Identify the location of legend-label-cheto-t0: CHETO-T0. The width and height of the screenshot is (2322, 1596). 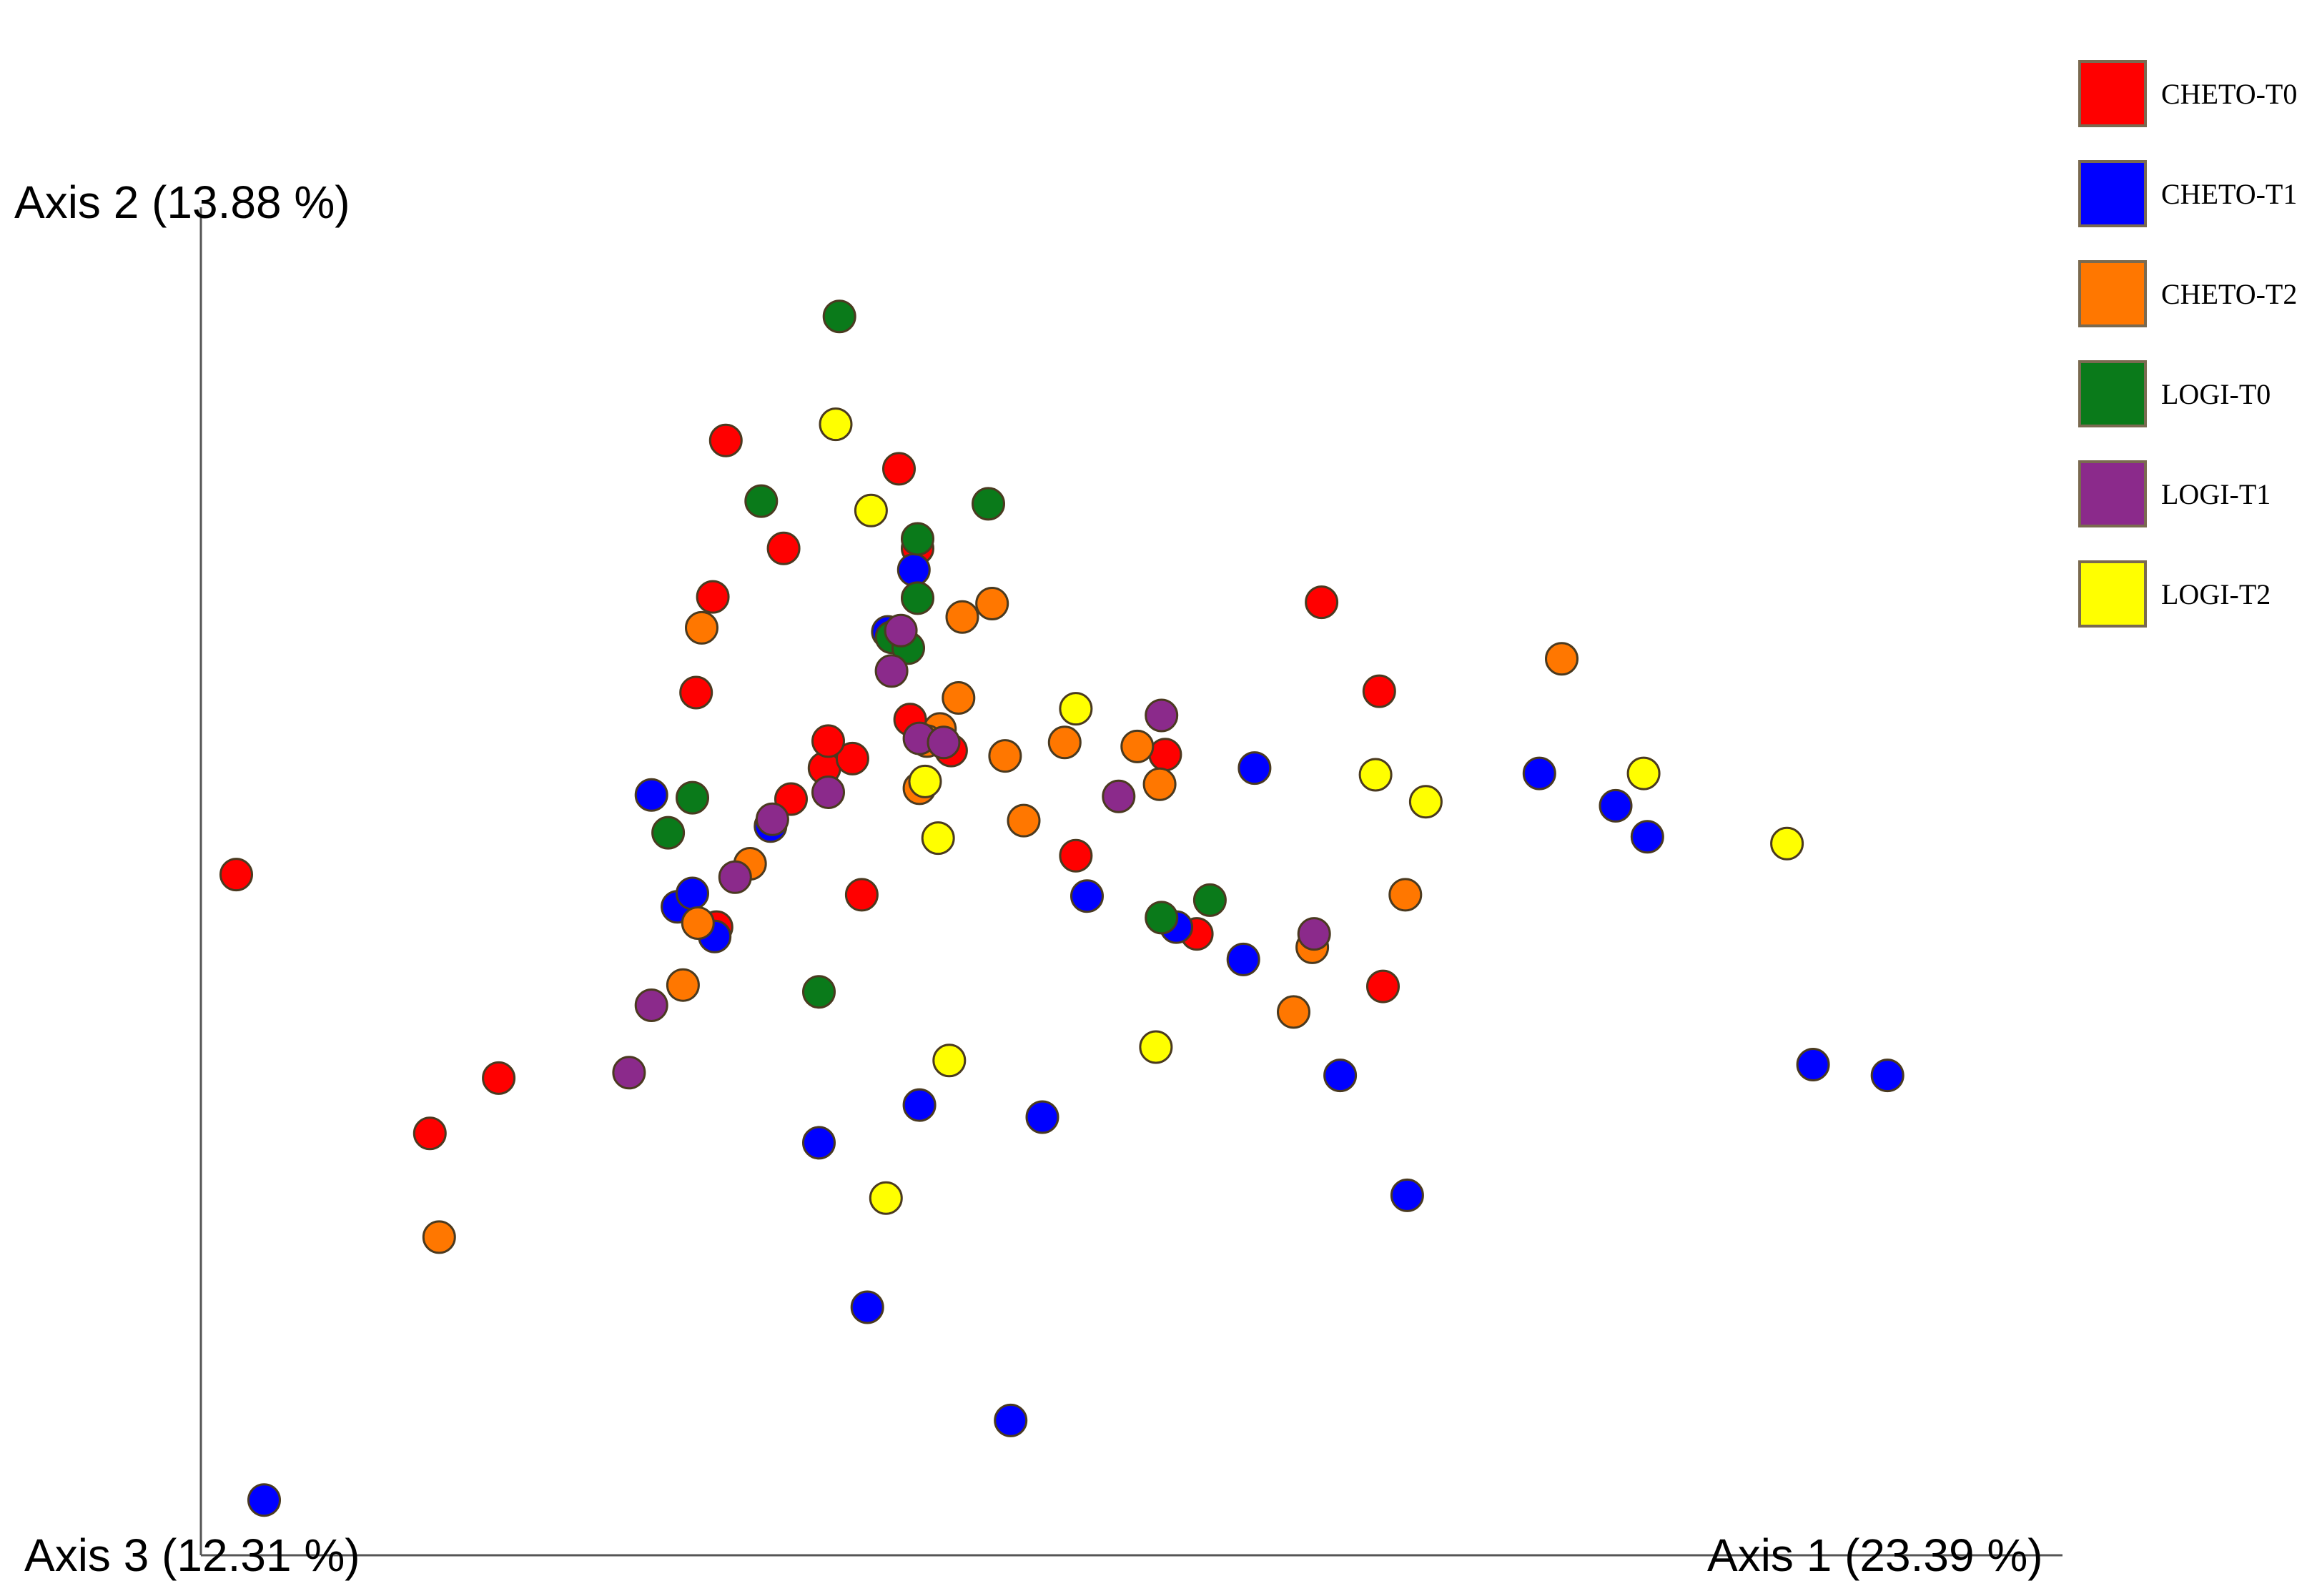
(2229, 94).